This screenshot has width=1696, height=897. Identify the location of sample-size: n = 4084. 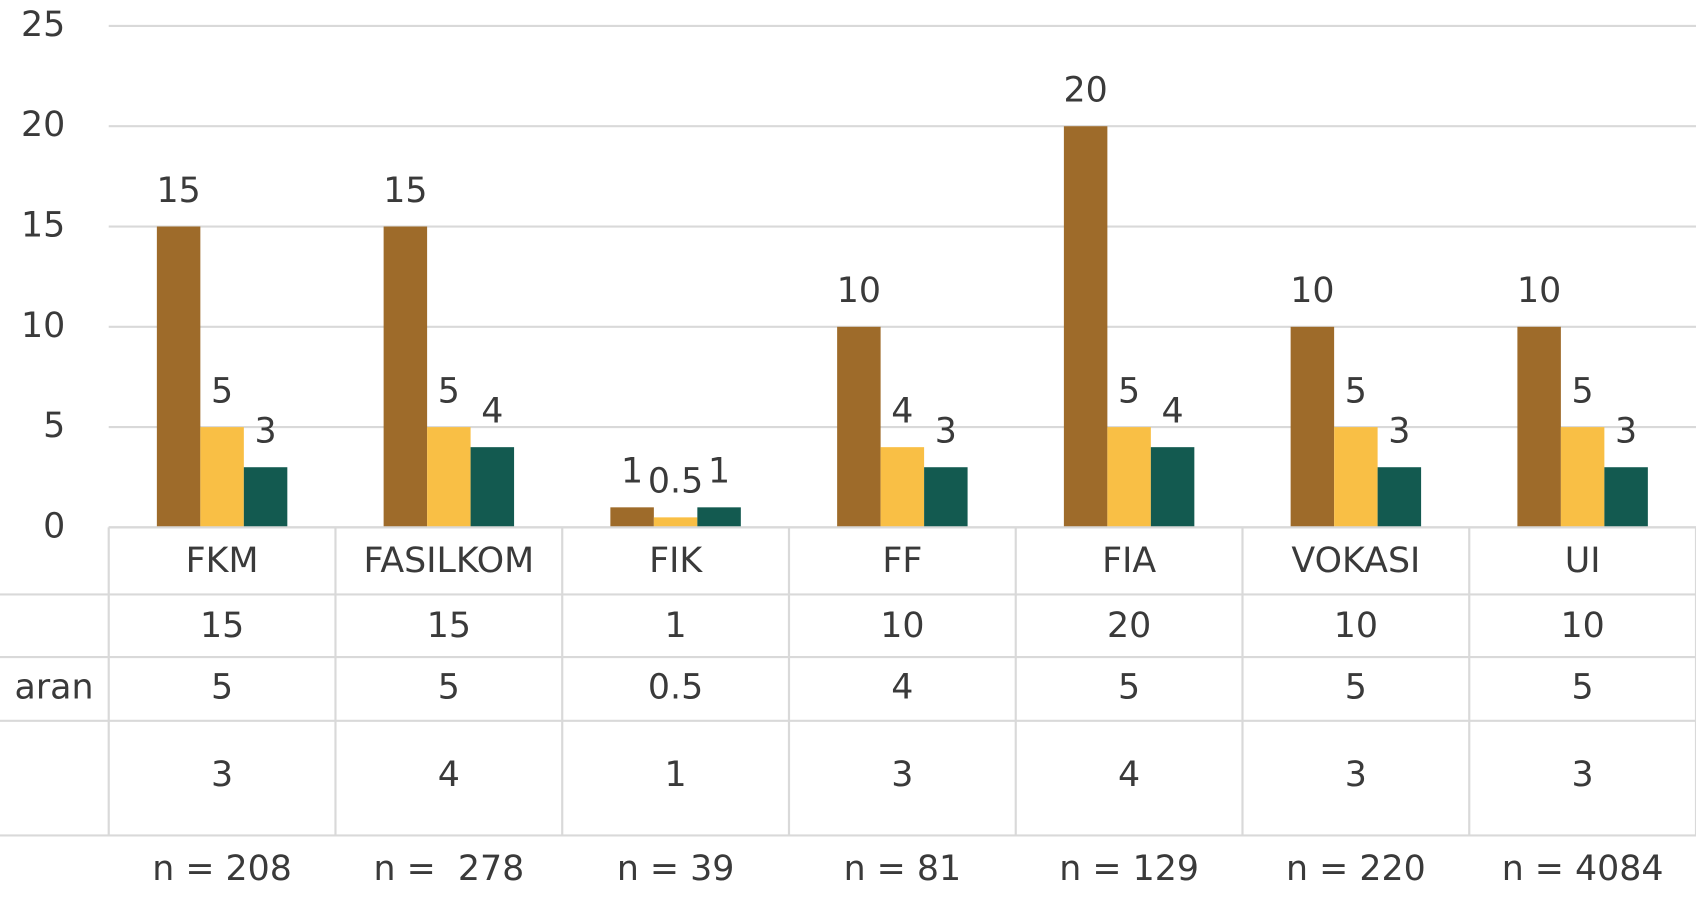
(1583, 869).